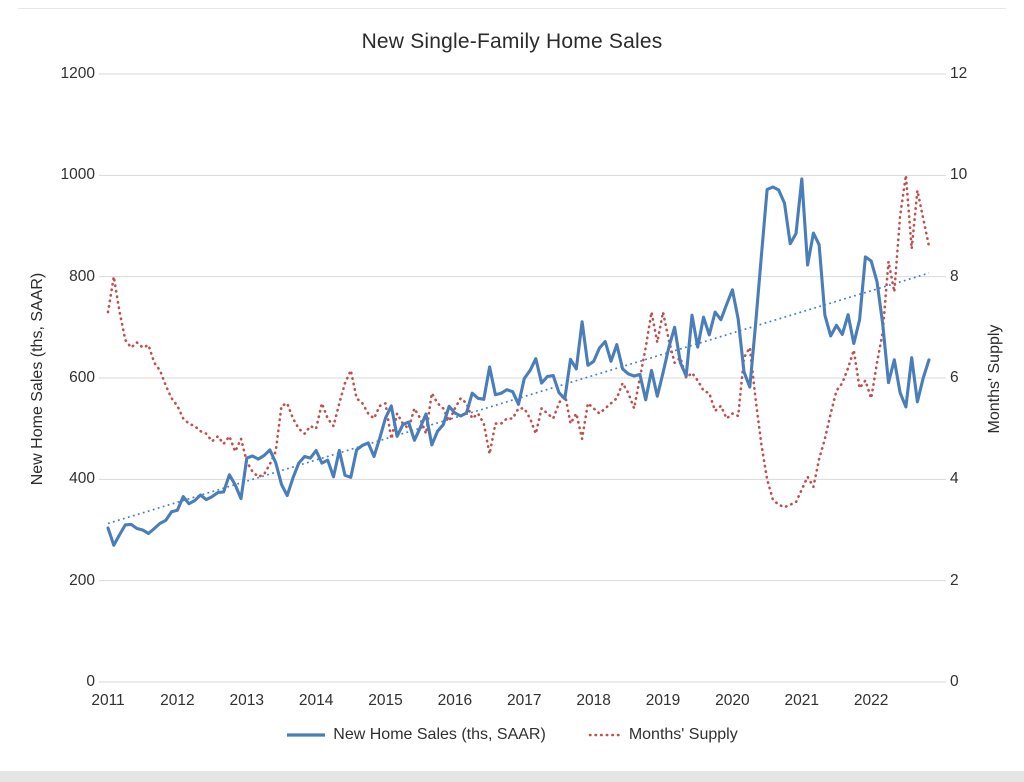 The height and width of the screenshot is (782, 1024). I want to click on legend-label-supply: Months' Supply, so click(683, 734).